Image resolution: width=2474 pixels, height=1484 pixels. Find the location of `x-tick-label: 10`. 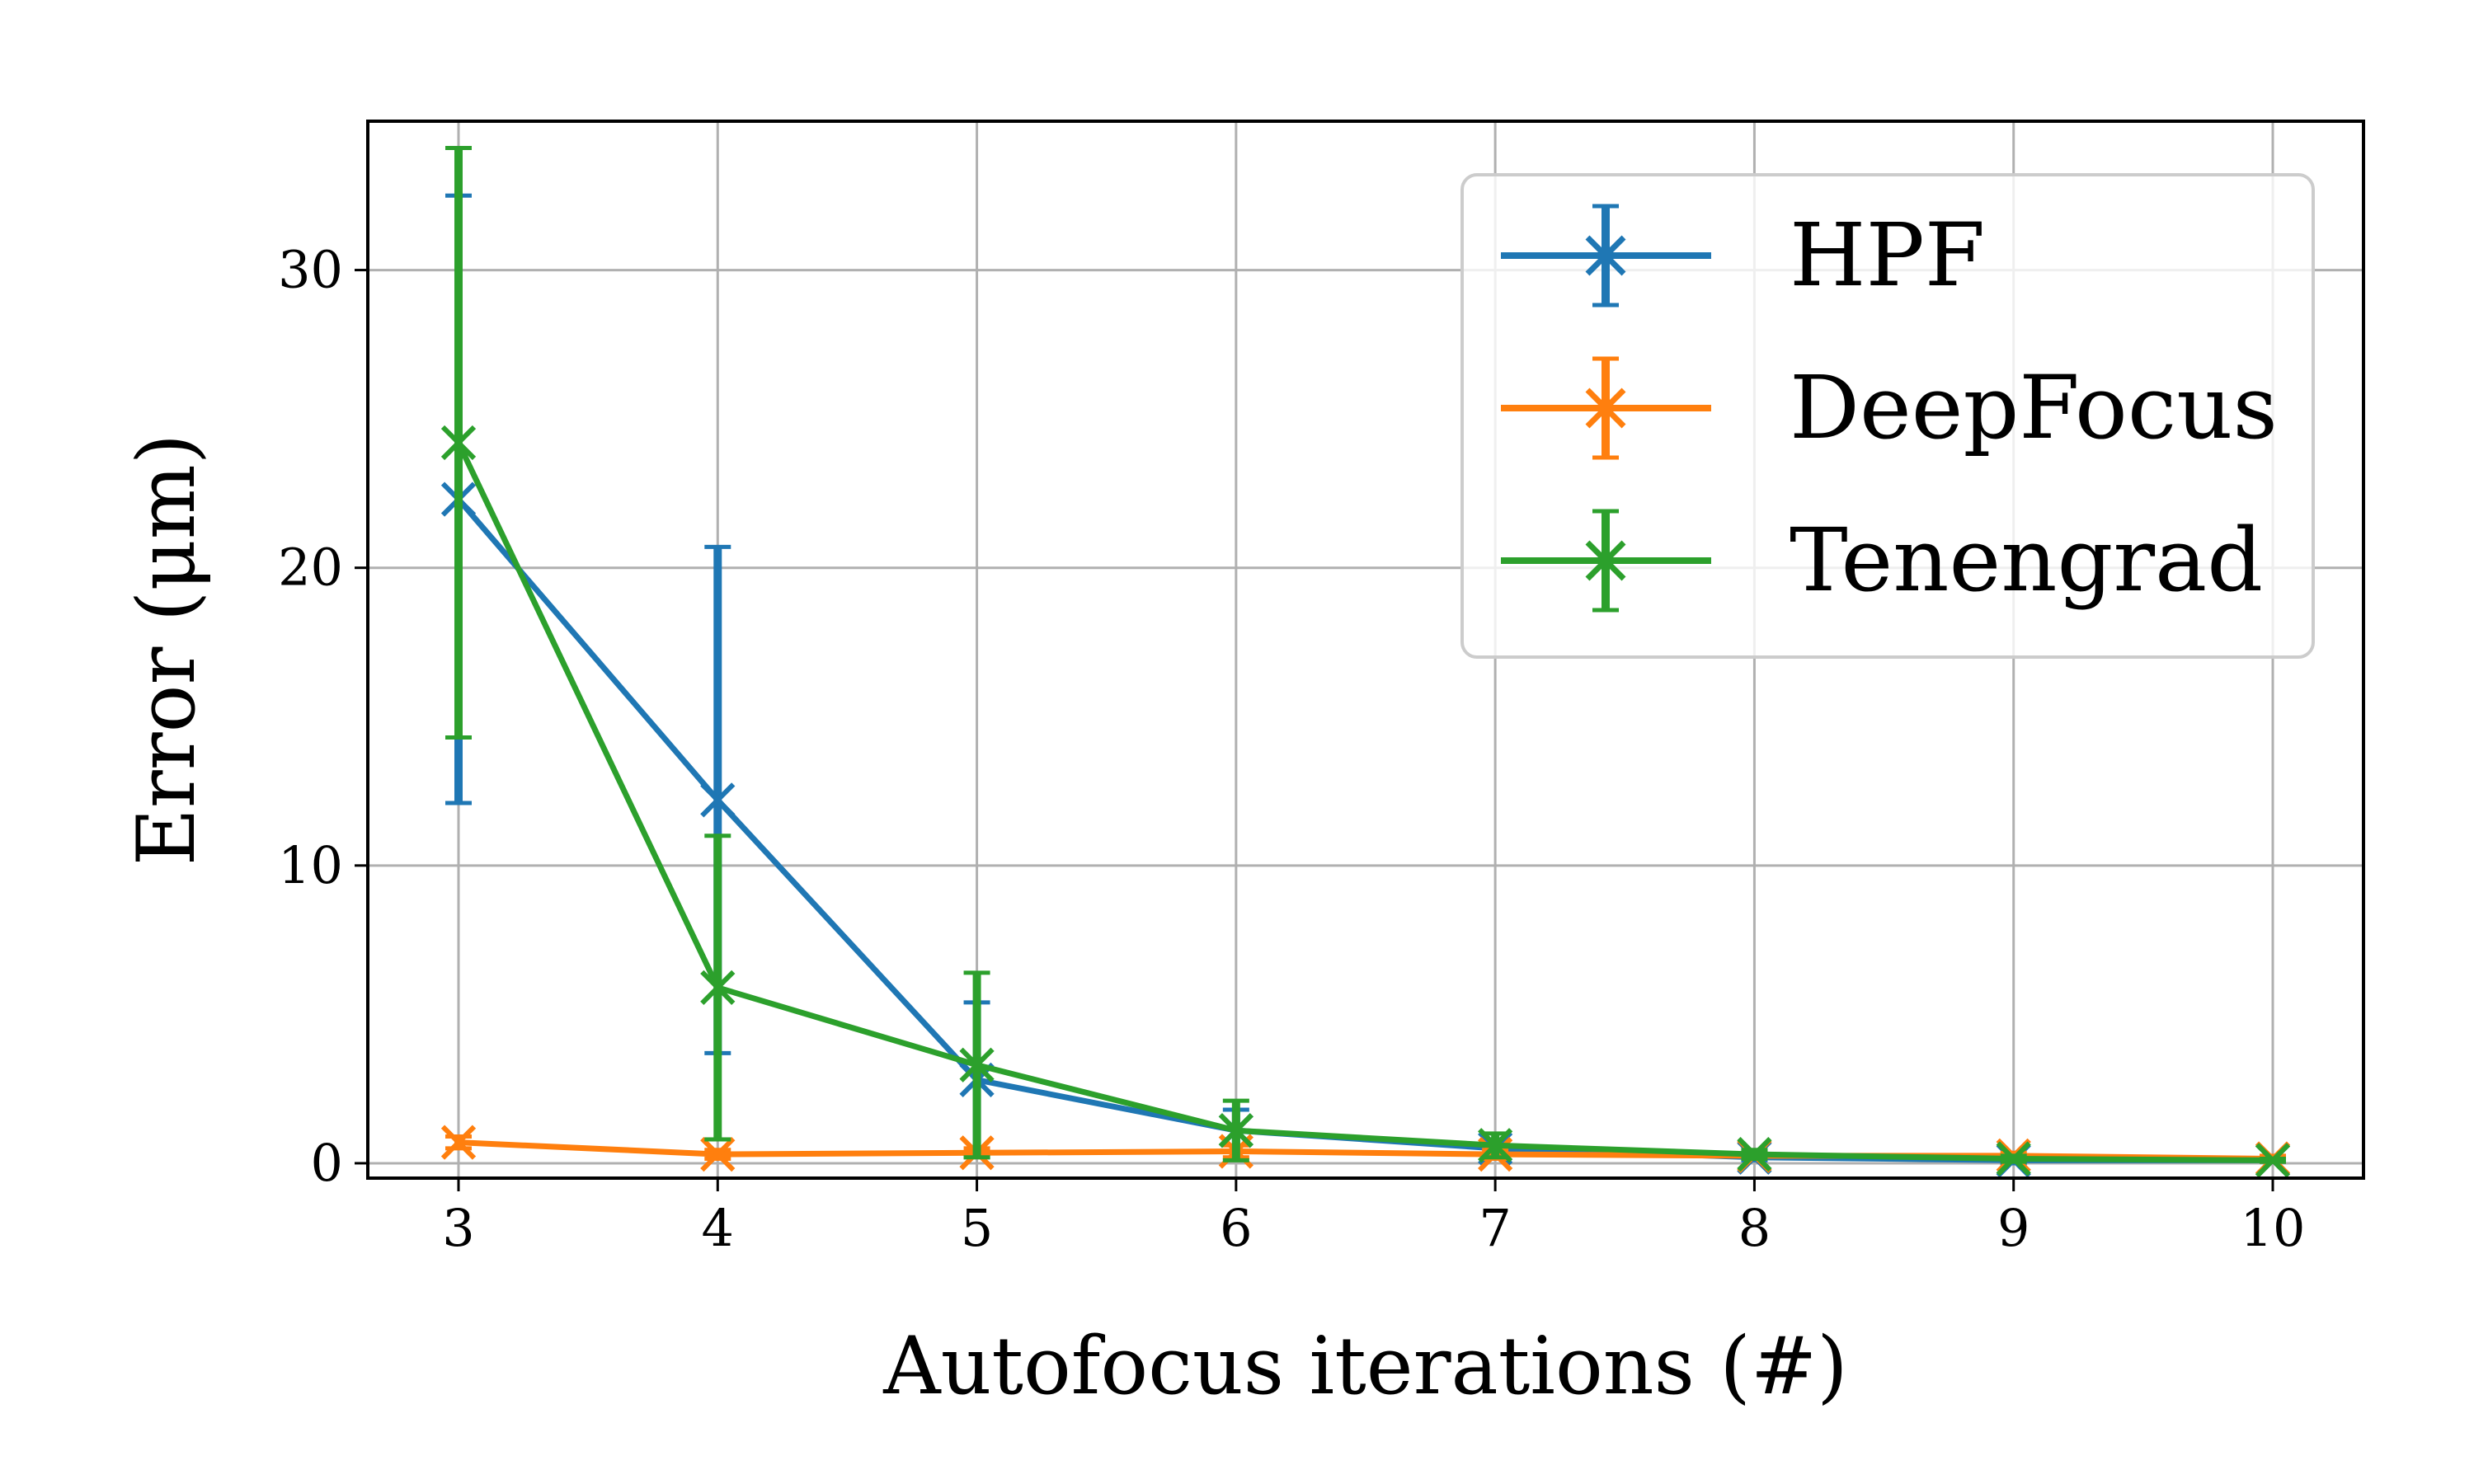

x-tick-label: 10 is located at coordinates (2273, 1228).